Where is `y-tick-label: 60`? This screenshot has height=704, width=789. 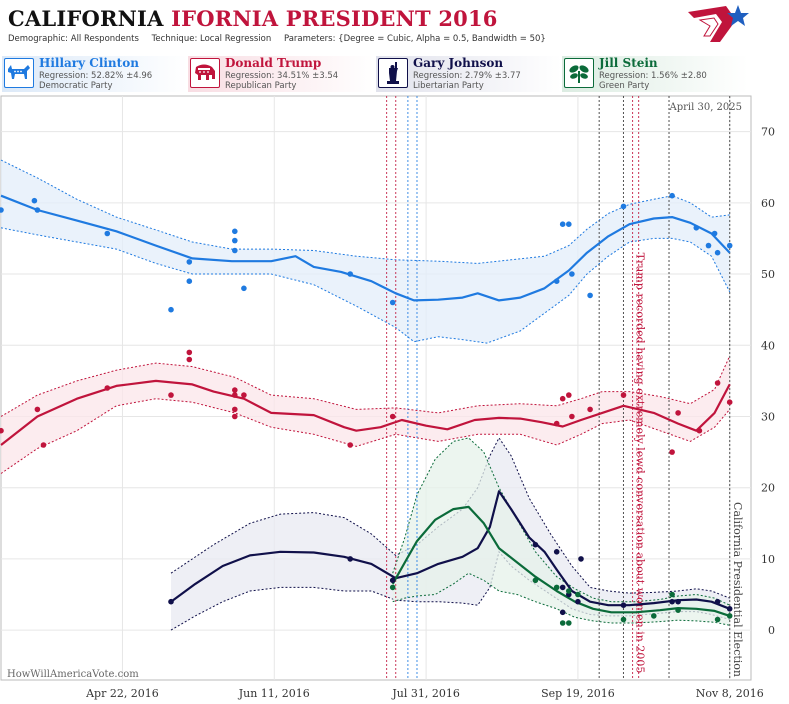
y-tick-label: 60 is located at coordinates (768, 203).